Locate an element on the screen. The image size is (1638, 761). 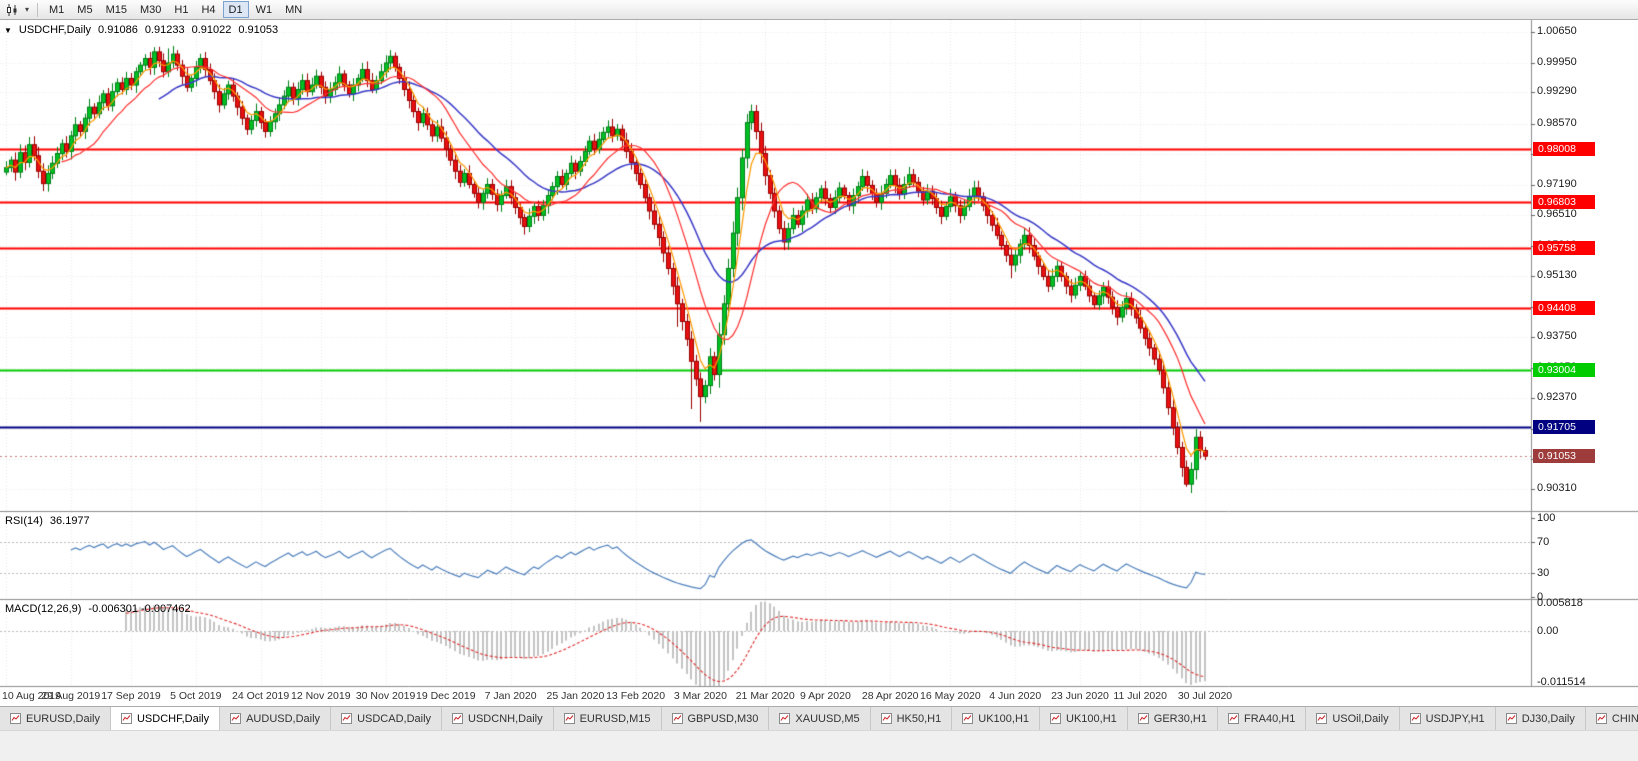
chart-tab-fra40-h1: FRA40,H1 is located at coordinates (1262, 718).